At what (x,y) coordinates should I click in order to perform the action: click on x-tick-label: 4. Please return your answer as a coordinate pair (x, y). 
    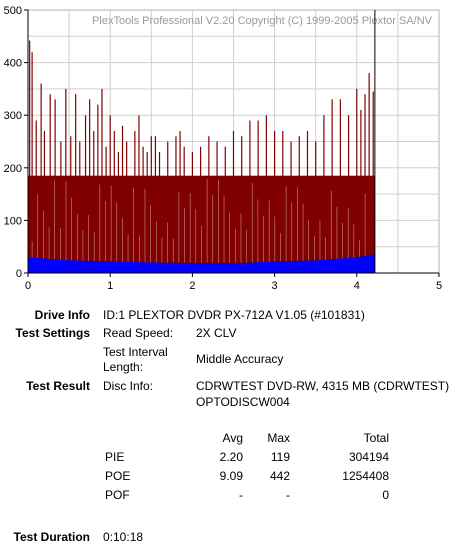
    Looking at the image, I should click on (357, 286).